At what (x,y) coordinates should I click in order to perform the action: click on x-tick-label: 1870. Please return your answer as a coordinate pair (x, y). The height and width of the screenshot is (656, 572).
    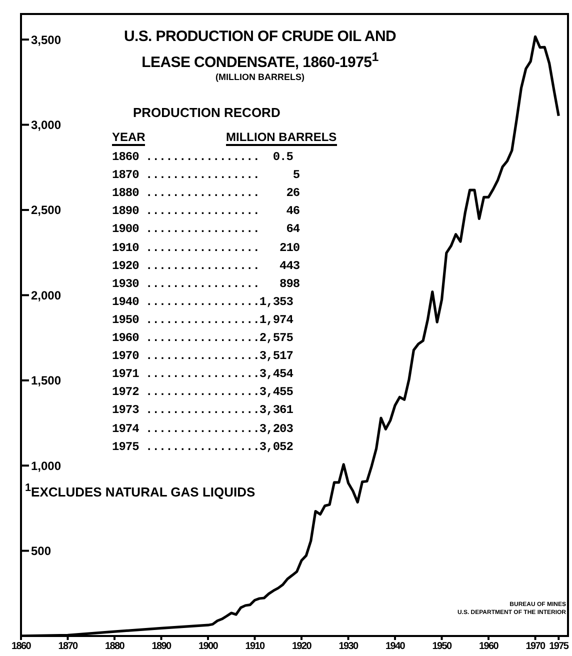
    Looking at the image, I should click on (68, 646).